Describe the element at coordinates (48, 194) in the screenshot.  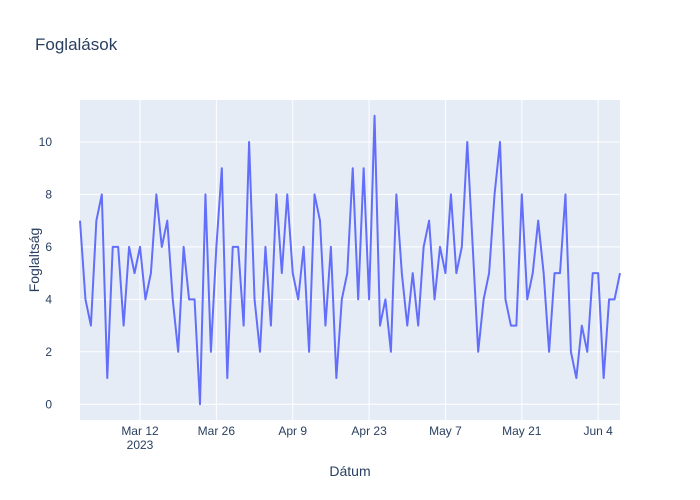
I see `y-tick-label: 8` at that location.